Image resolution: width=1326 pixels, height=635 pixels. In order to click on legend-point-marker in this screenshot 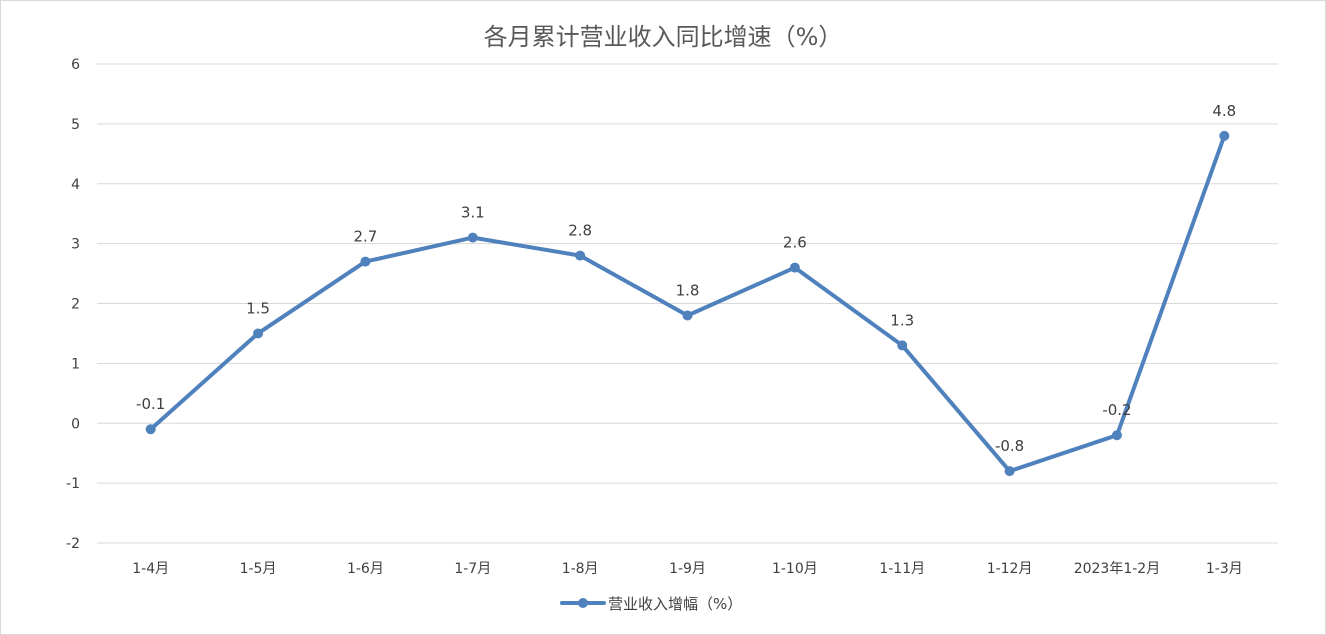, I will do `click(583, 603)`.